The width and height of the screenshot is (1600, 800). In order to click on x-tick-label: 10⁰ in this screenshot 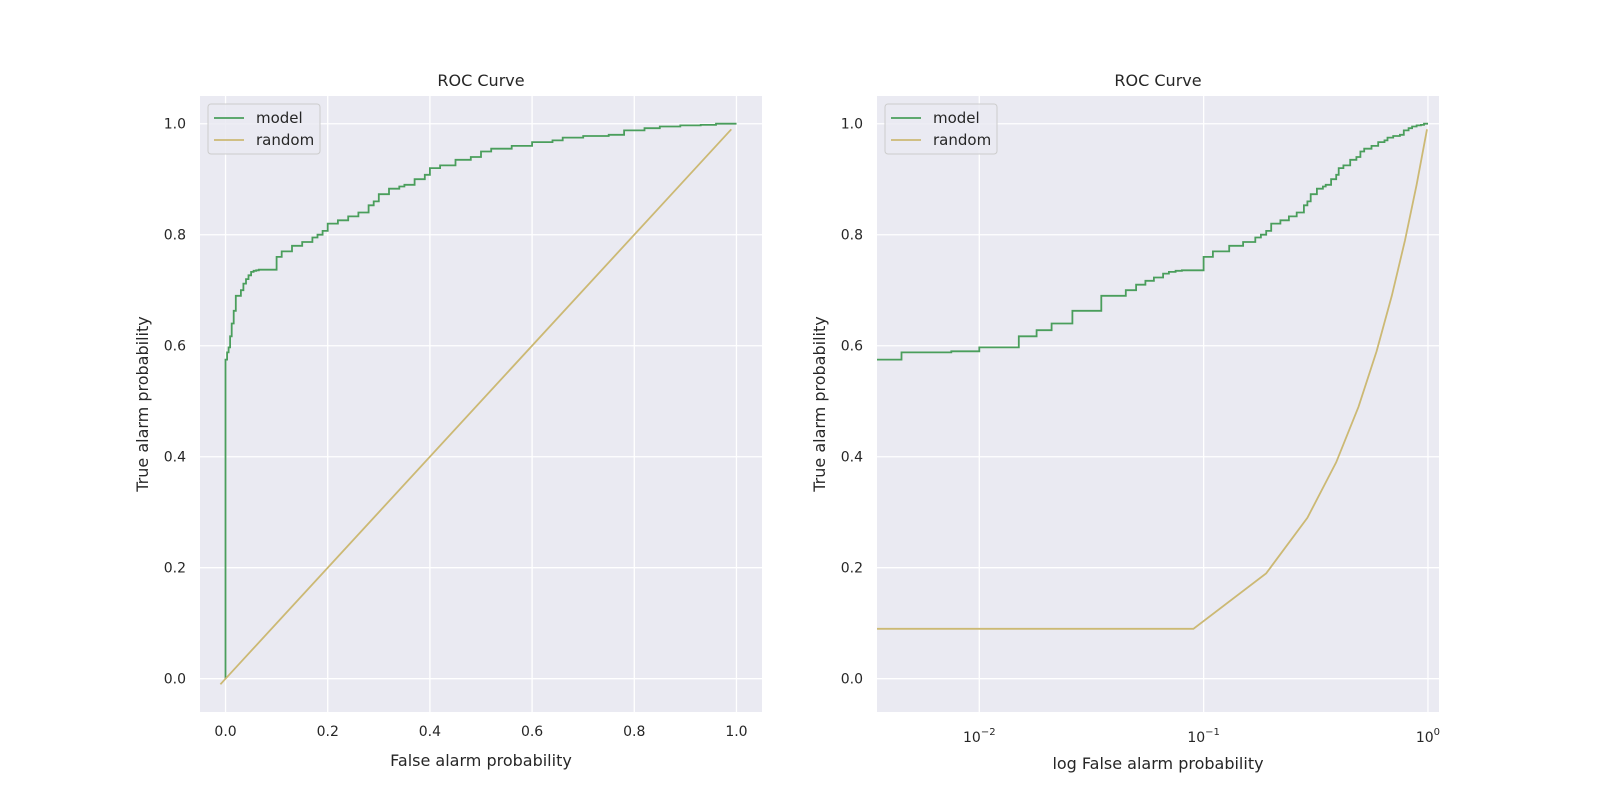, I will do `click(1428, 736)`.